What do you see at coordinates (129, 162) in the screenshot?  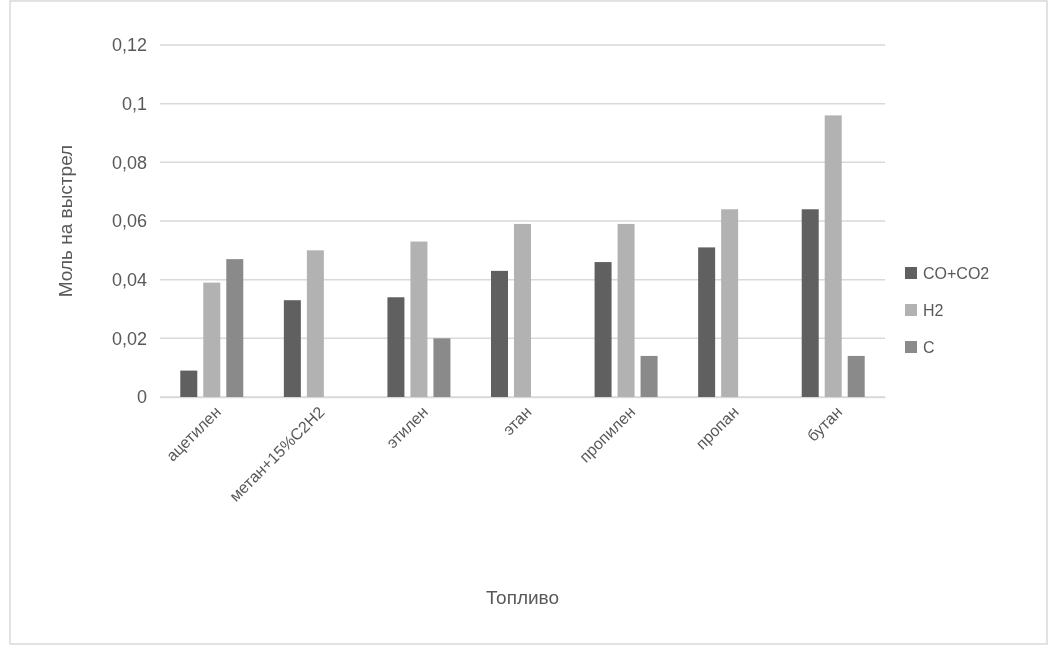 I see `y-tick-label: 0,08` at bounding box center [129, 162].